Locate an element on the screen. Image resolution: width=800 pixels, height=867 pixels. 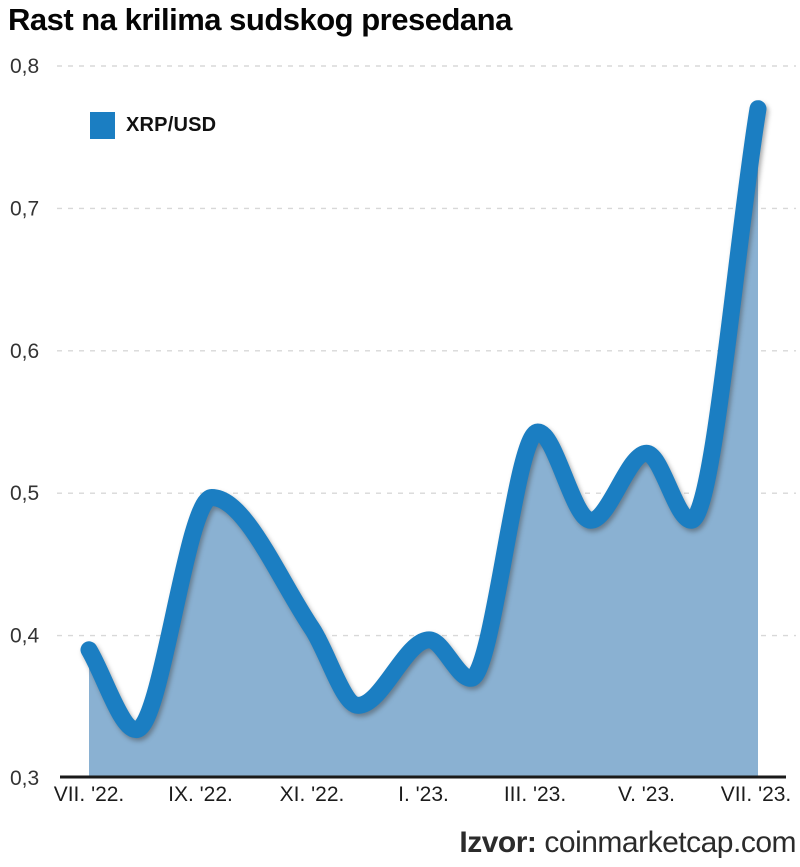
y-axis-label: 0,3 is located at coordinates (24, 778).